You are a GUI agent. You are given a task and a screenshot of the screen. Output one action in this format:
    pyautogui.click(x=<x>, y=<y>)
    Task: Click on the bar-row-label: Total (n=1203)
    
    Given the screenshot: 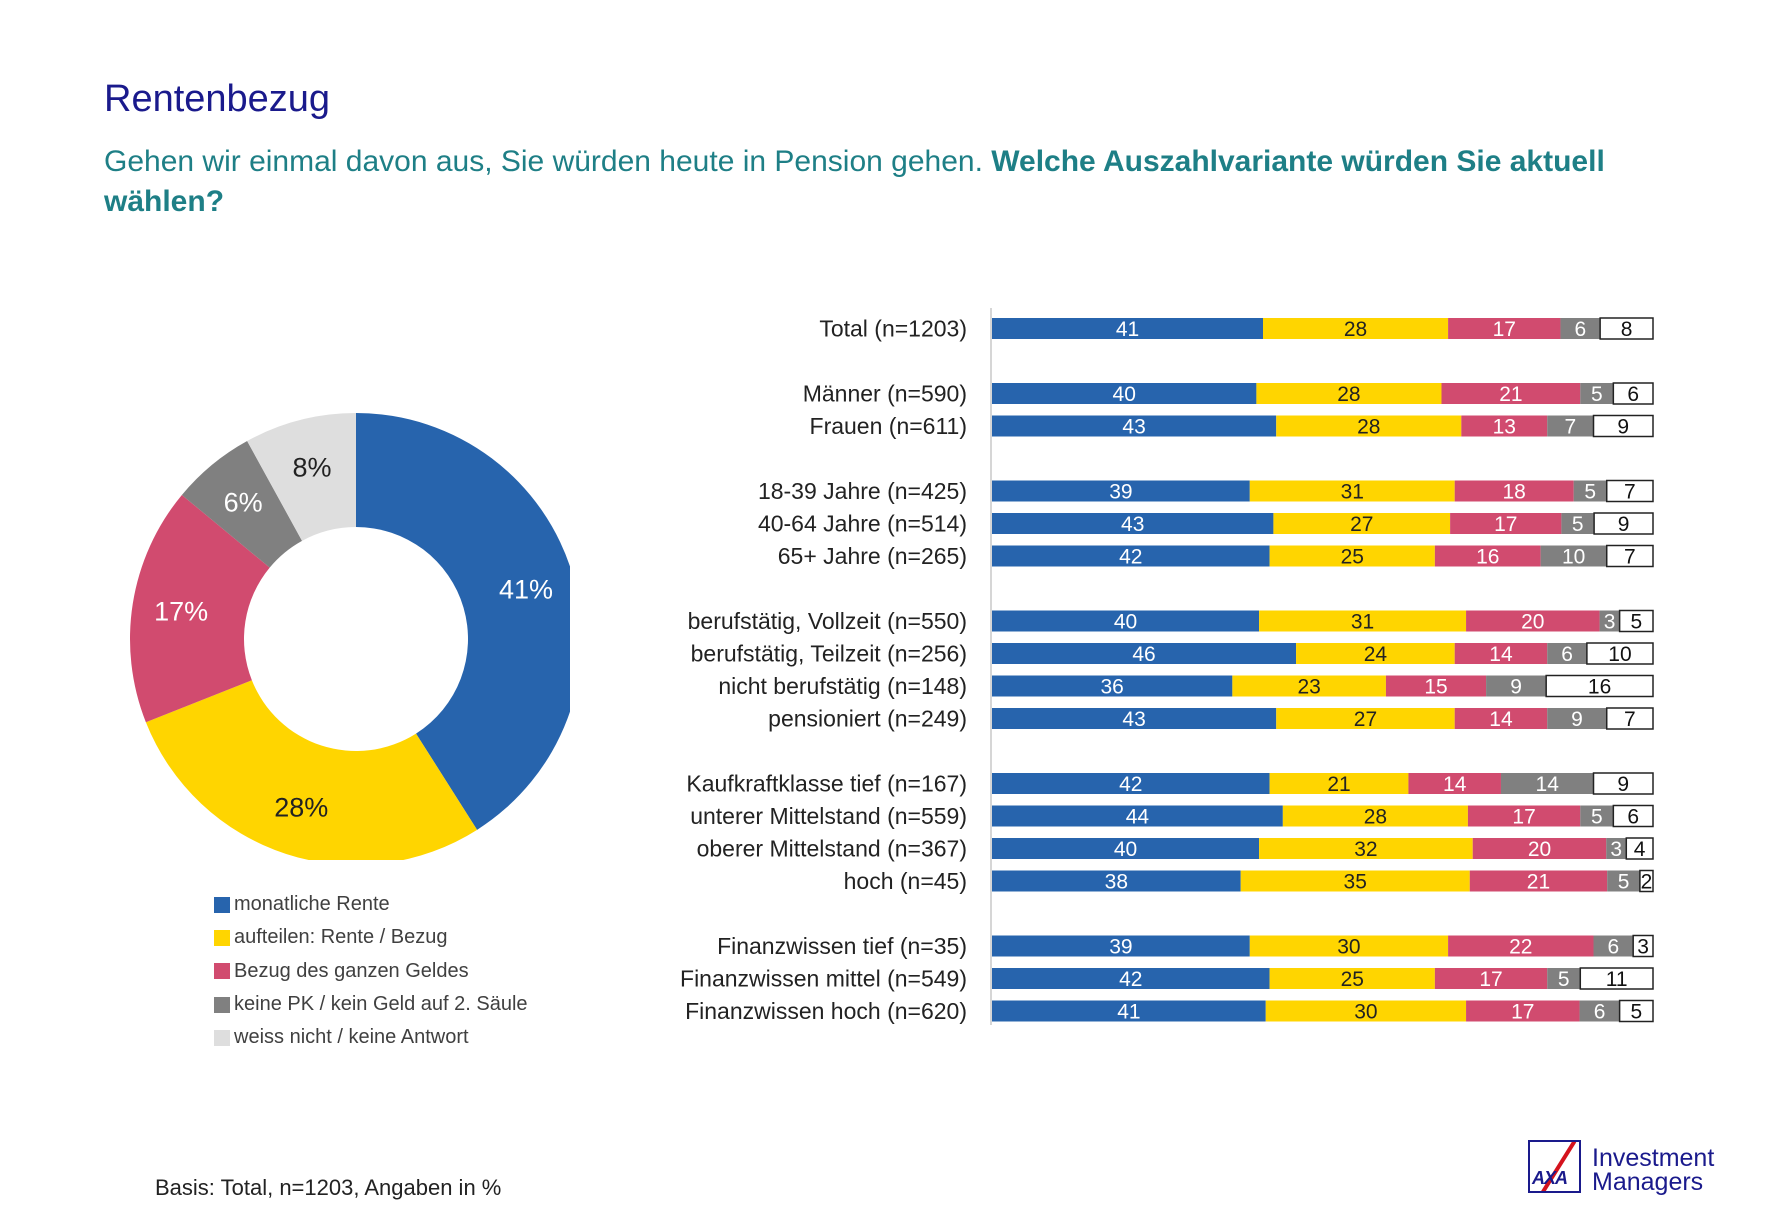 What is the action you would take?
    pyautogui.click(x=893, y=329)
    